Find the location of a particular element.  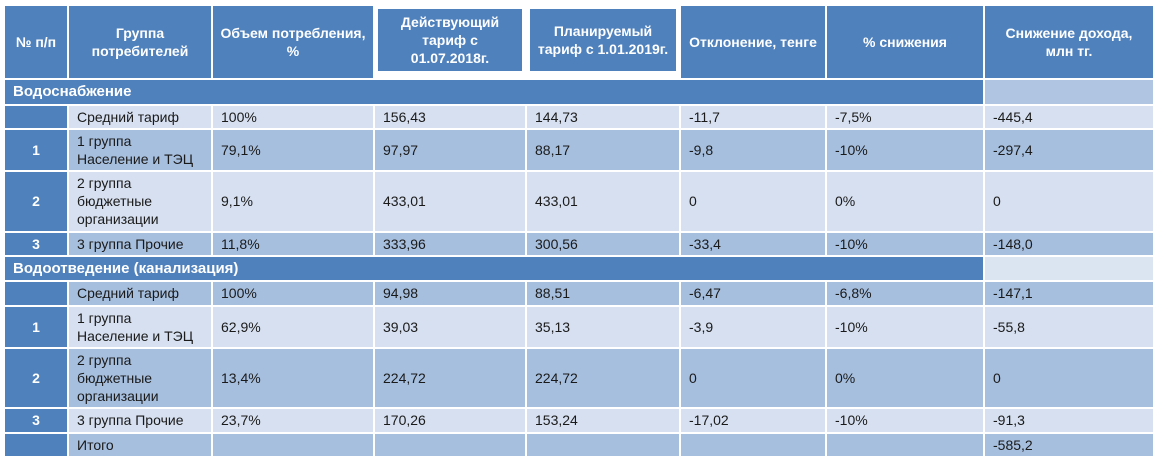

col-header-deviation: Отклонение, тенге is located at coordinates (753, 42).